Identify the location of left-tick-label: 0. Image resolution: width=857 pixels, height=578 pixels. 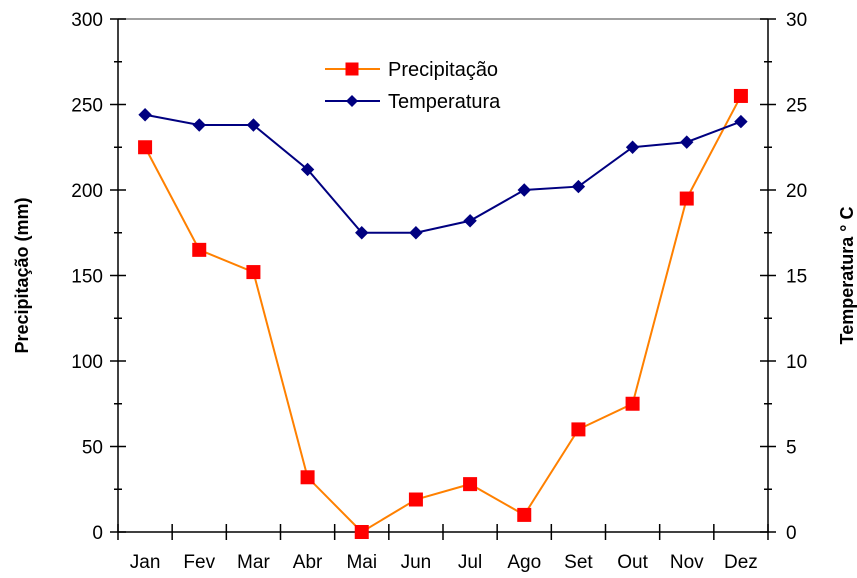
(97, 533).